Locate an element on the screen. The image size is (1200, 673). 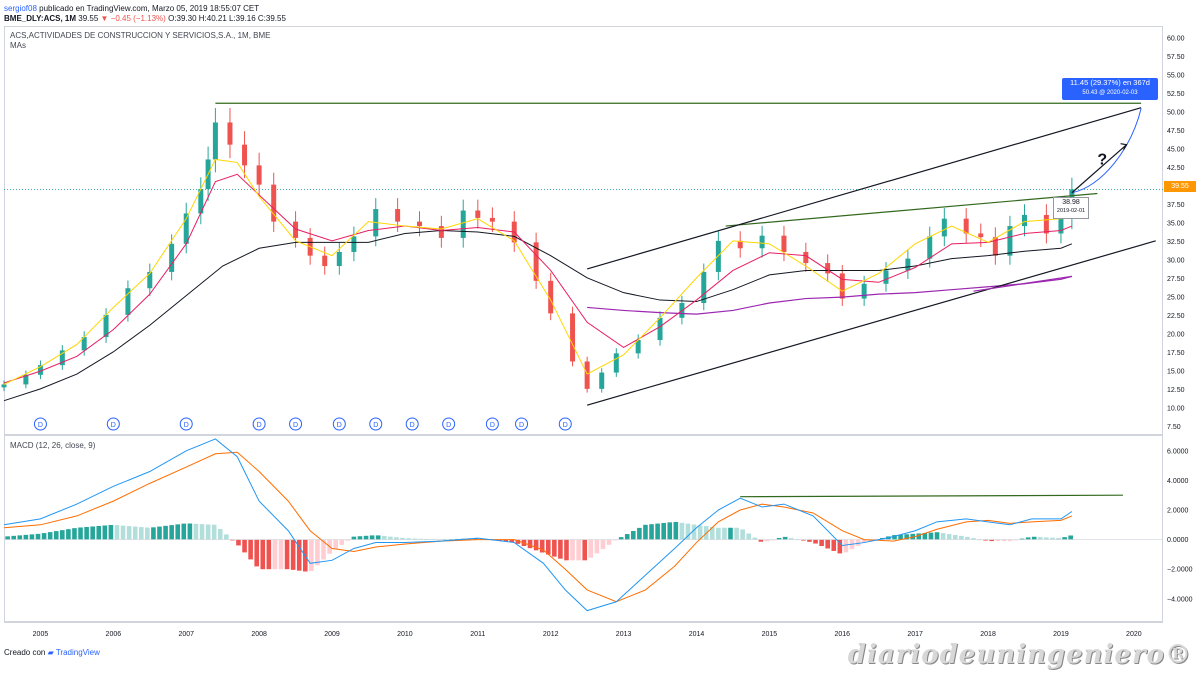
price-axis-label: 50.00 is located at coordinates (1176, 113).